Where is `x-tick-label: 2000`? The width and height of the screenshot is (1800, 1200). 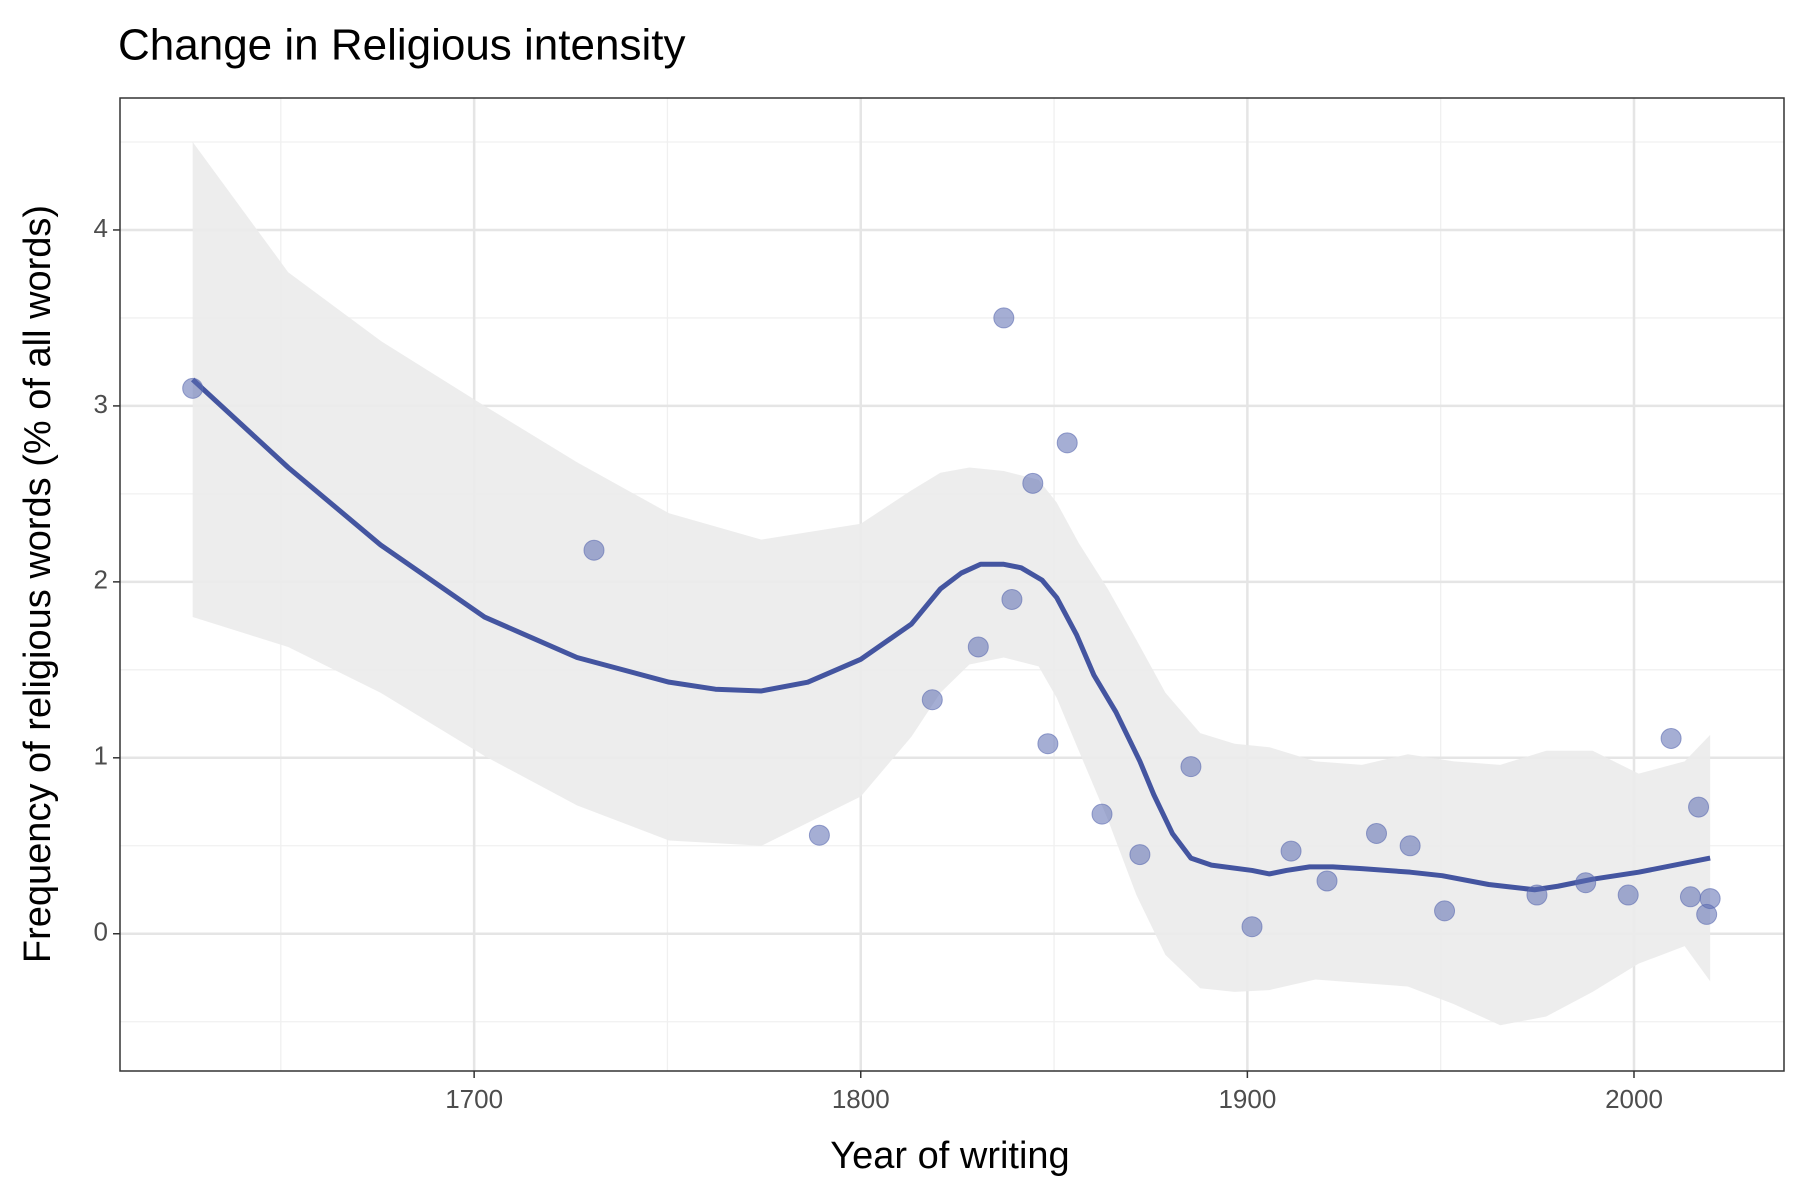
x-tick-label: 2000 is located at coordinates (1634, 1099).